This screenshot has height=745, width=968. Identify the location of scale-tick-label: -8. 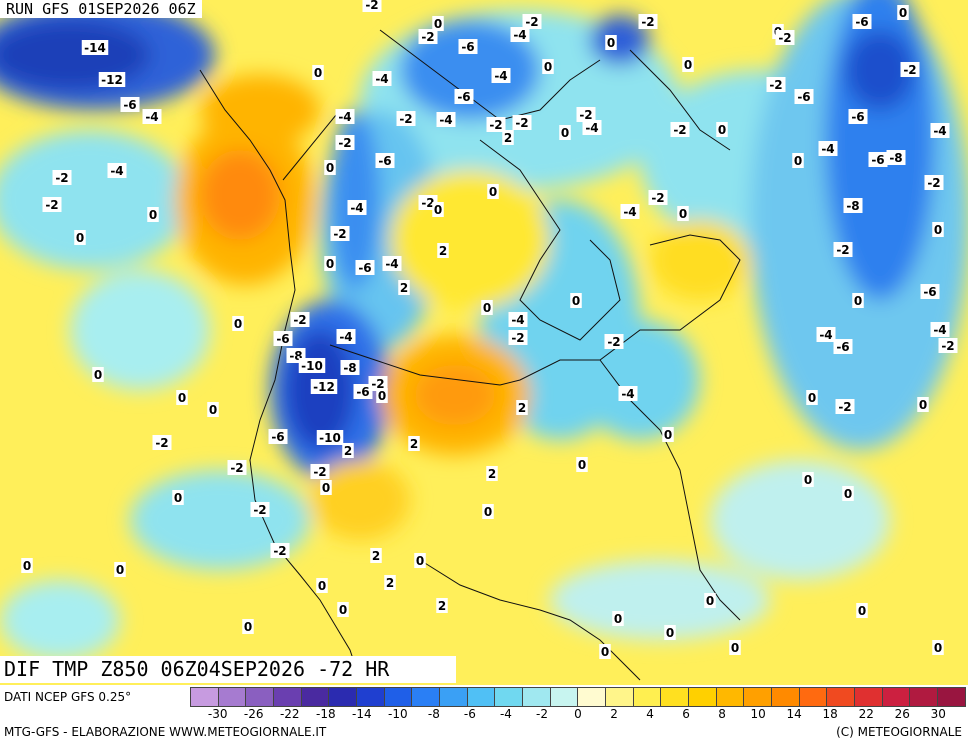
(433, 714).